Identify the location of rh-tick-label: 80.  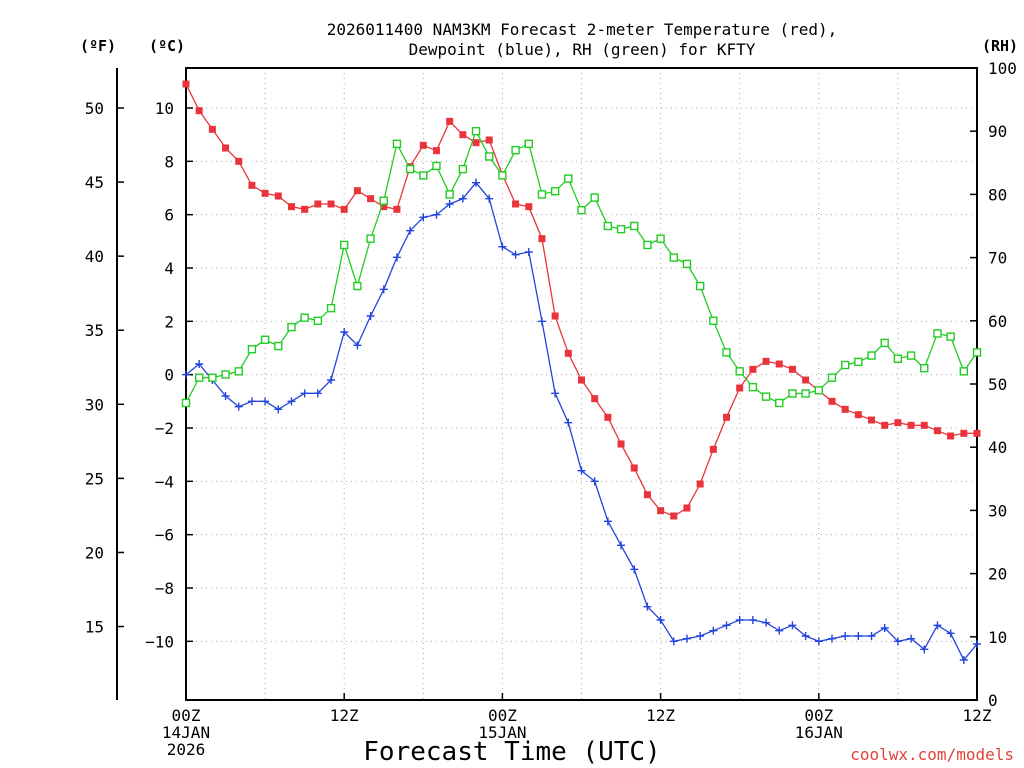
(997, 194).